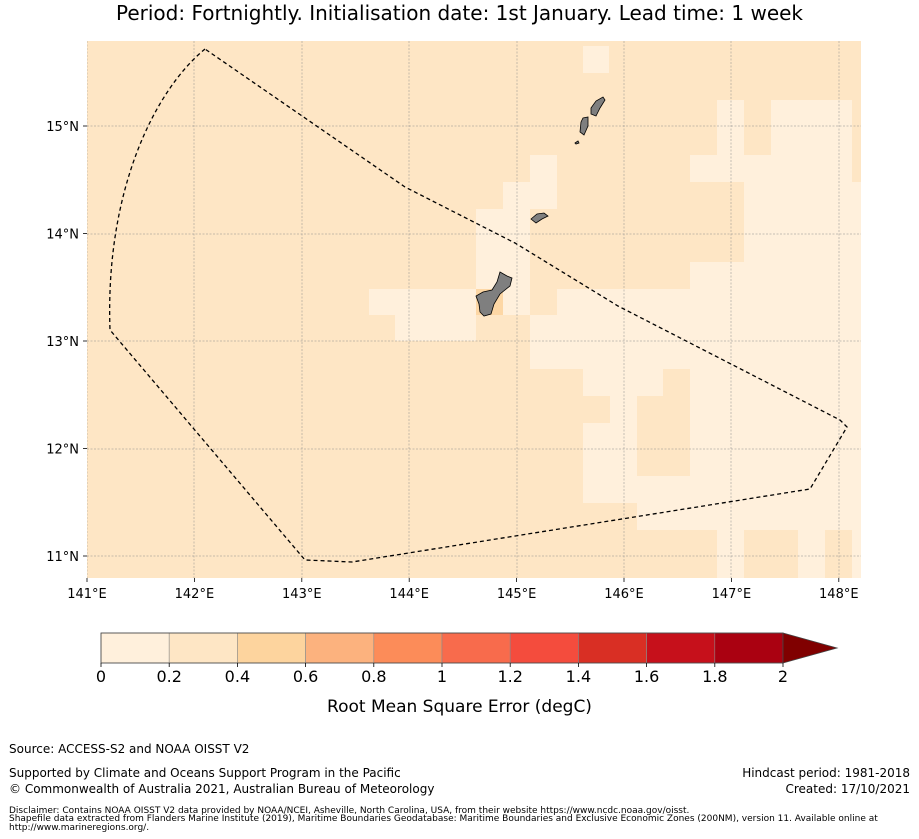  Describe the element at coordinates (650, 463) in the screenshot. I see `rmse-base-cells` at that location.